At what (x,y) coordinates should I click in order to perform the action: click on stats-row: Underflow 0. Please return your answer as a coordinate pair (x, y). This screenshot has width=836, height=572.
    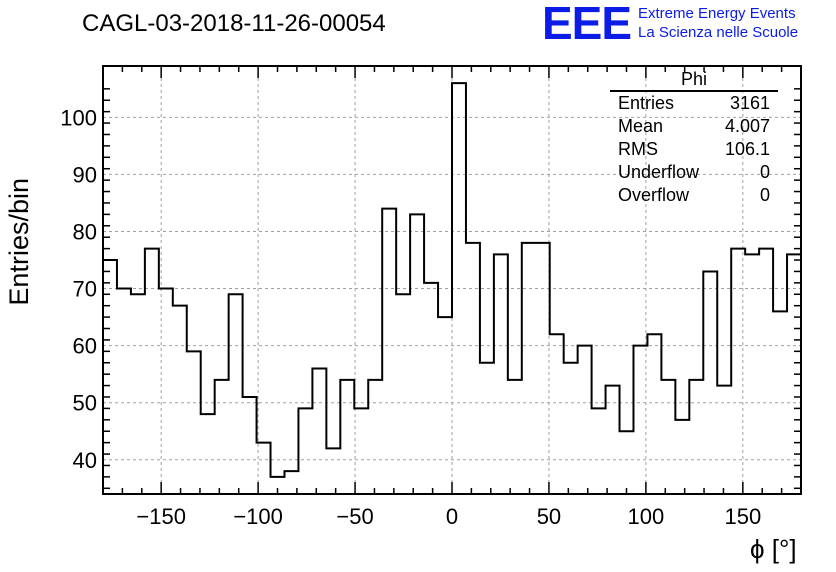
    Looking at the image, I should click on (694, 172).